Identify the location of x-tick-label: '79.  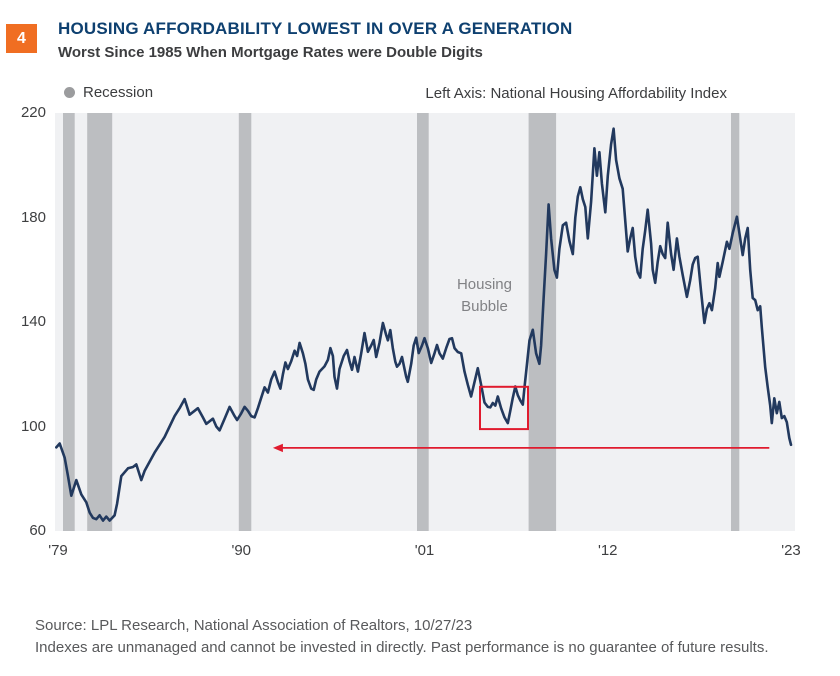
(58, 550).